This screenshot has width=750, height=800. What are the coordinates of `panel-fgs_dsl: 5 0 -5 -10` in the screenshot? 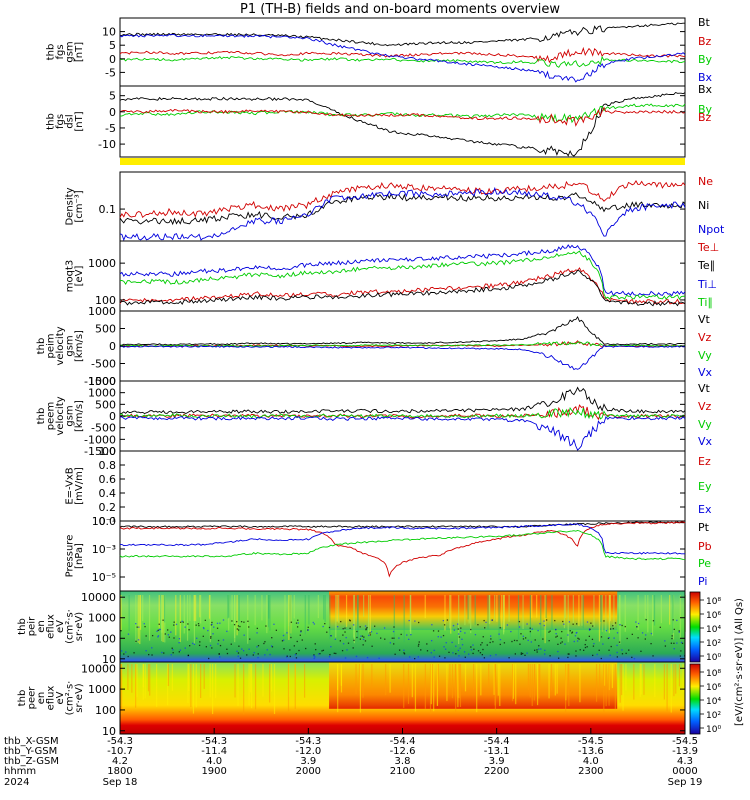 It's located at (392, 121).